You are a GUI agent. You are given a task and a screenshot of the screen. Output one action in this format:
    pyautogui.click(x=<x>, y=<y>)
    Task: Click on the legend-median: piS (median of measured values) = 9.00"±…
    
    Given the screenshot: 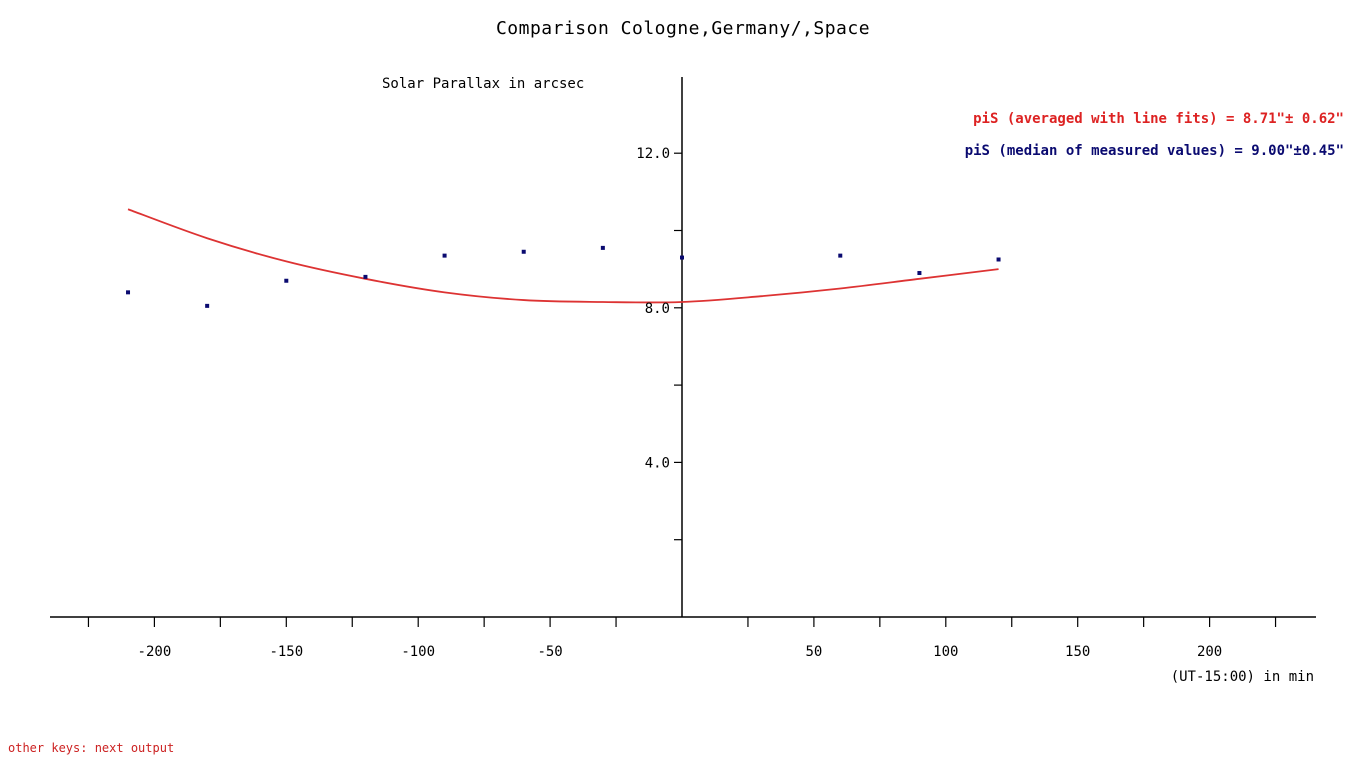 What is the action you would take?
    pyautogui.click(x=1154, y=151)
    